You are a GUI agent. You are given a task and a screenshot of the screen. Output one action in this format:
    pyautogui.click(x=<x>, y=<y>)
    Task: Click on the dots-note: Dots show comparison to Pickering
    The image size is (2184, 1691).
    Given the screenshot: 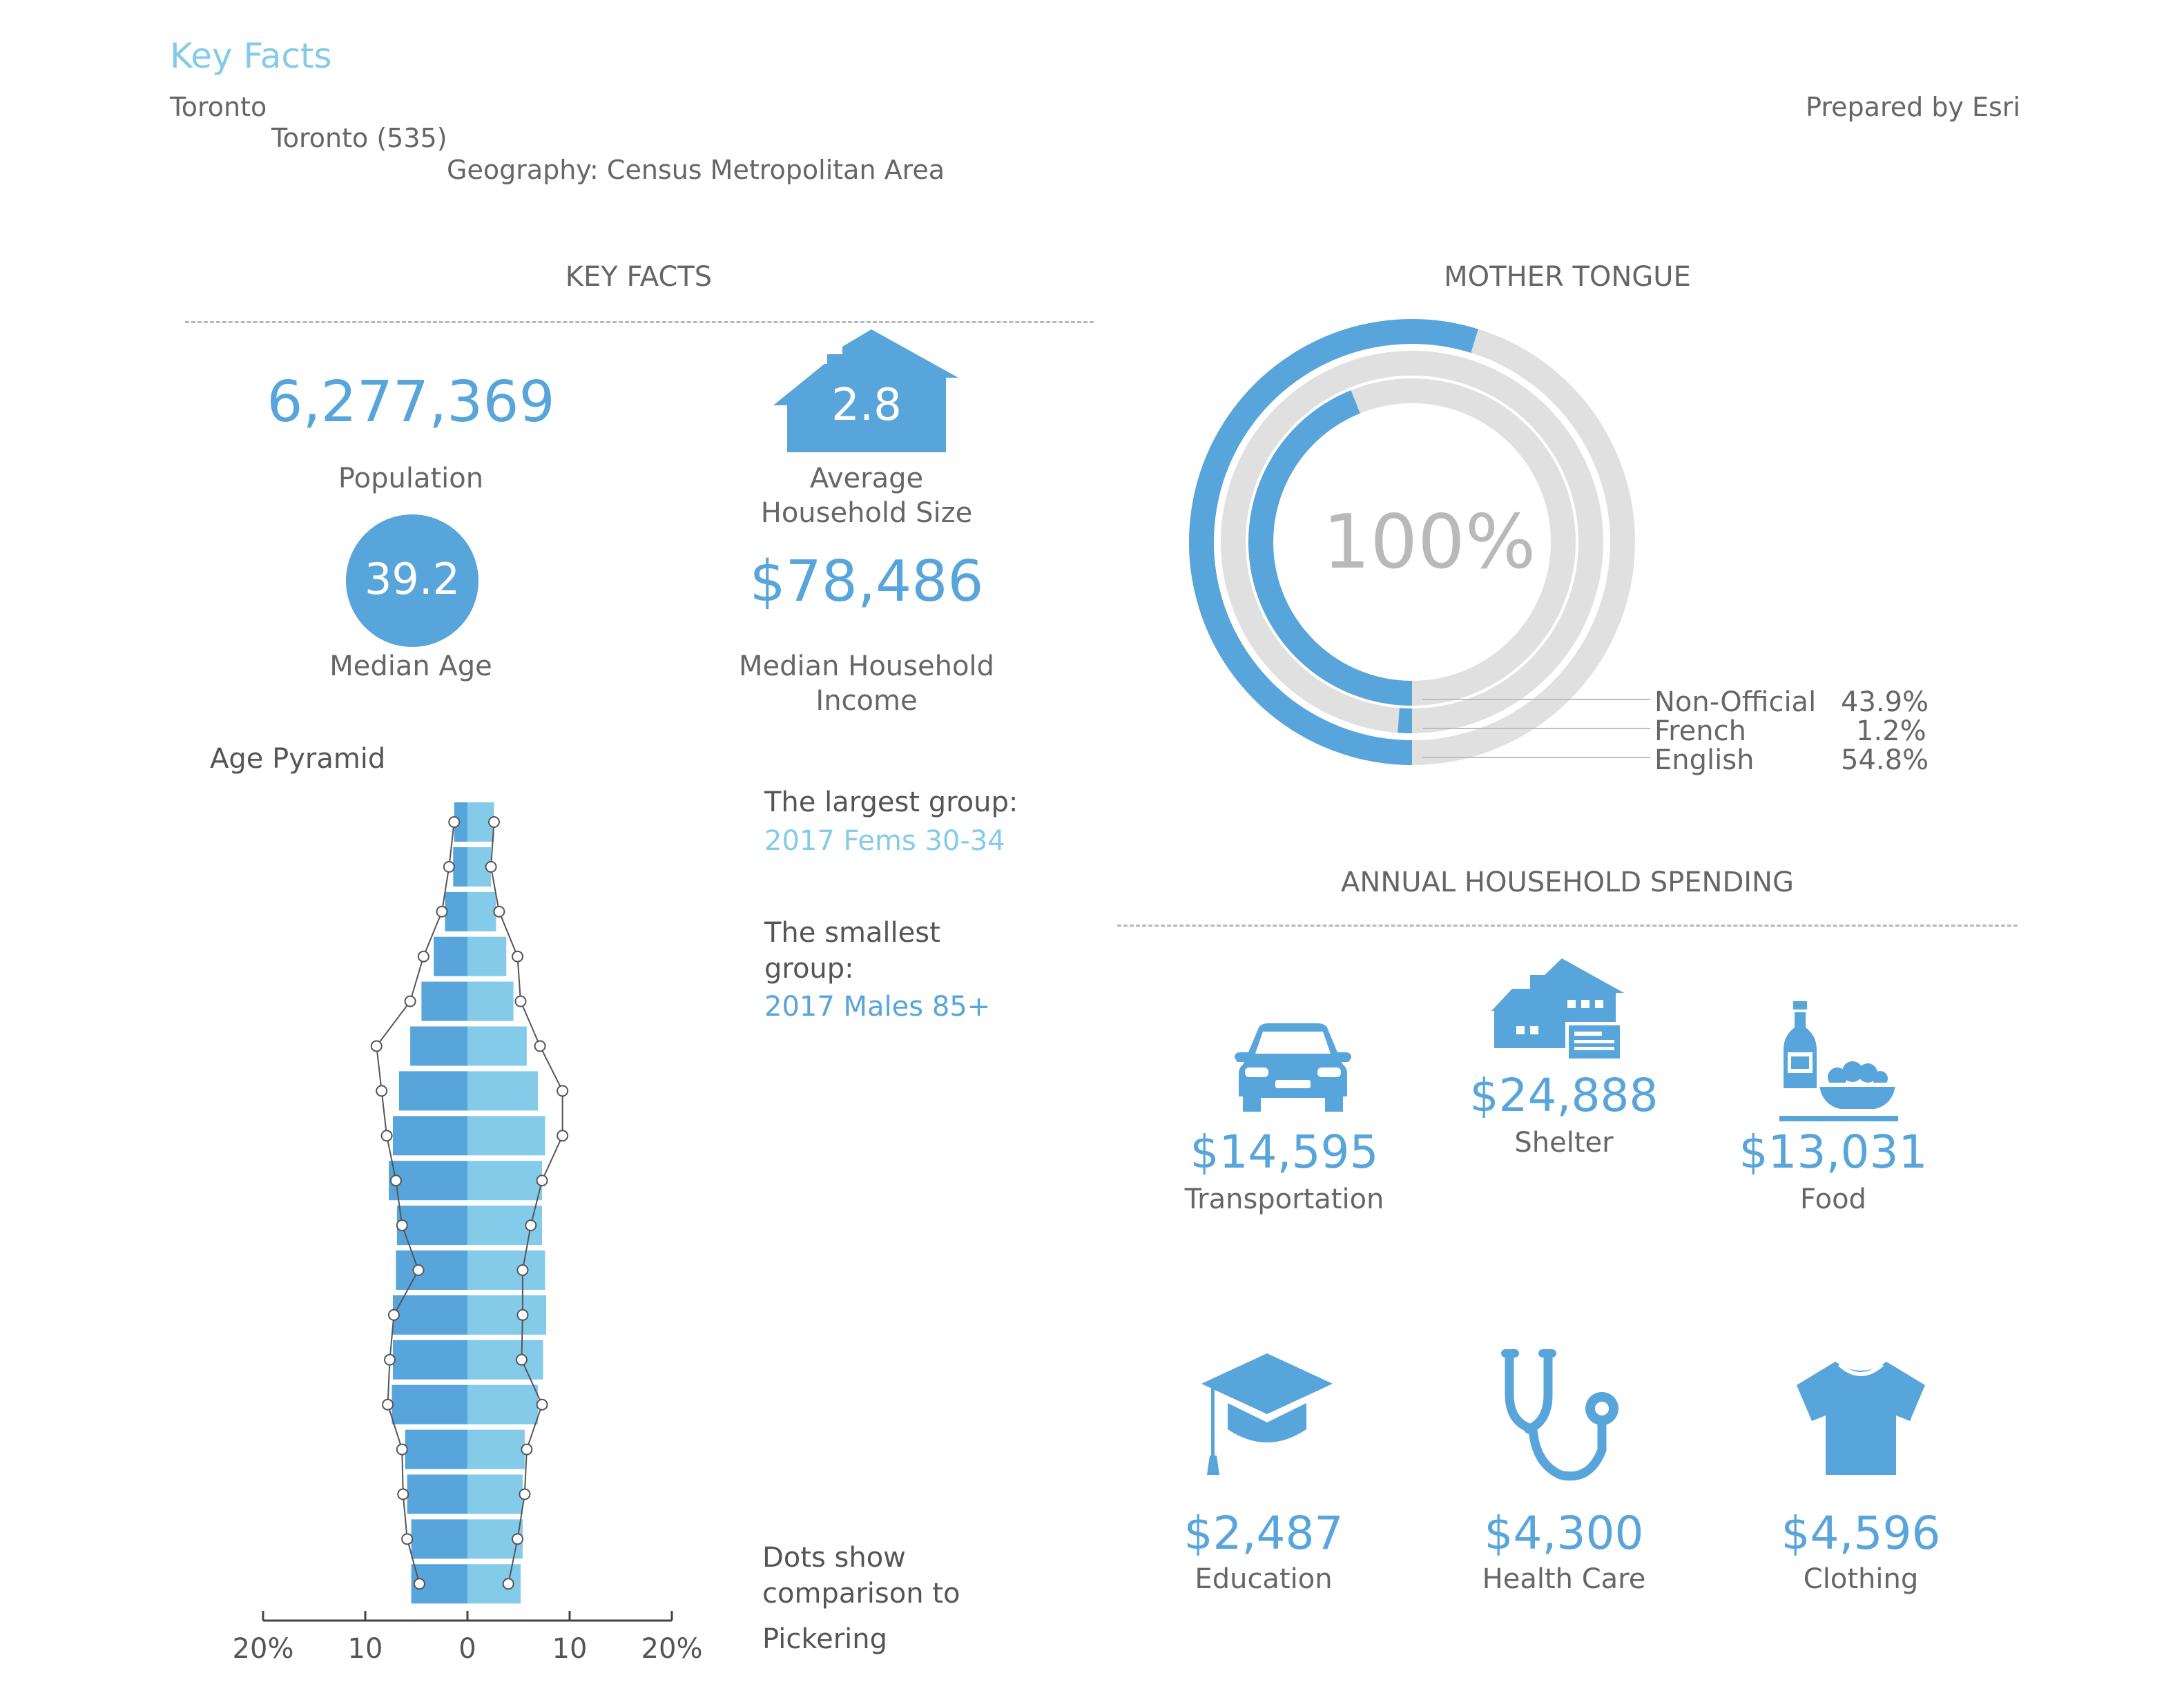 What is the action you would take?
    pyautogui.click(x=861, y=1598)
    